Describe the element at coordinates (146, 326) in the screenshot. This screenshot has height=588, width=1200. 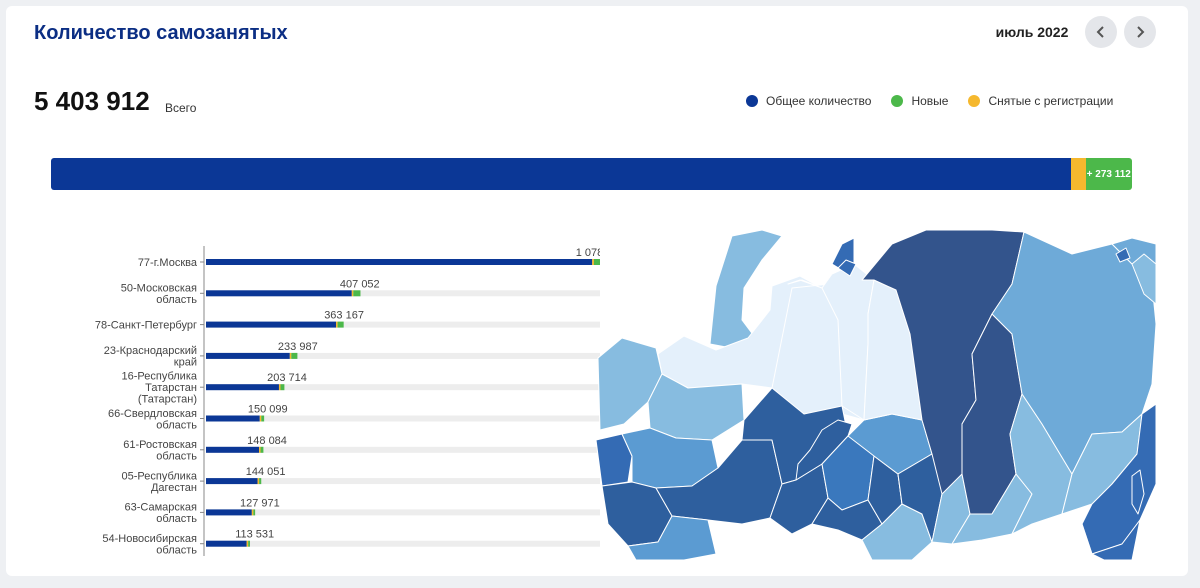
I see `category-label: 78-Санкт-Петербург` at that location.